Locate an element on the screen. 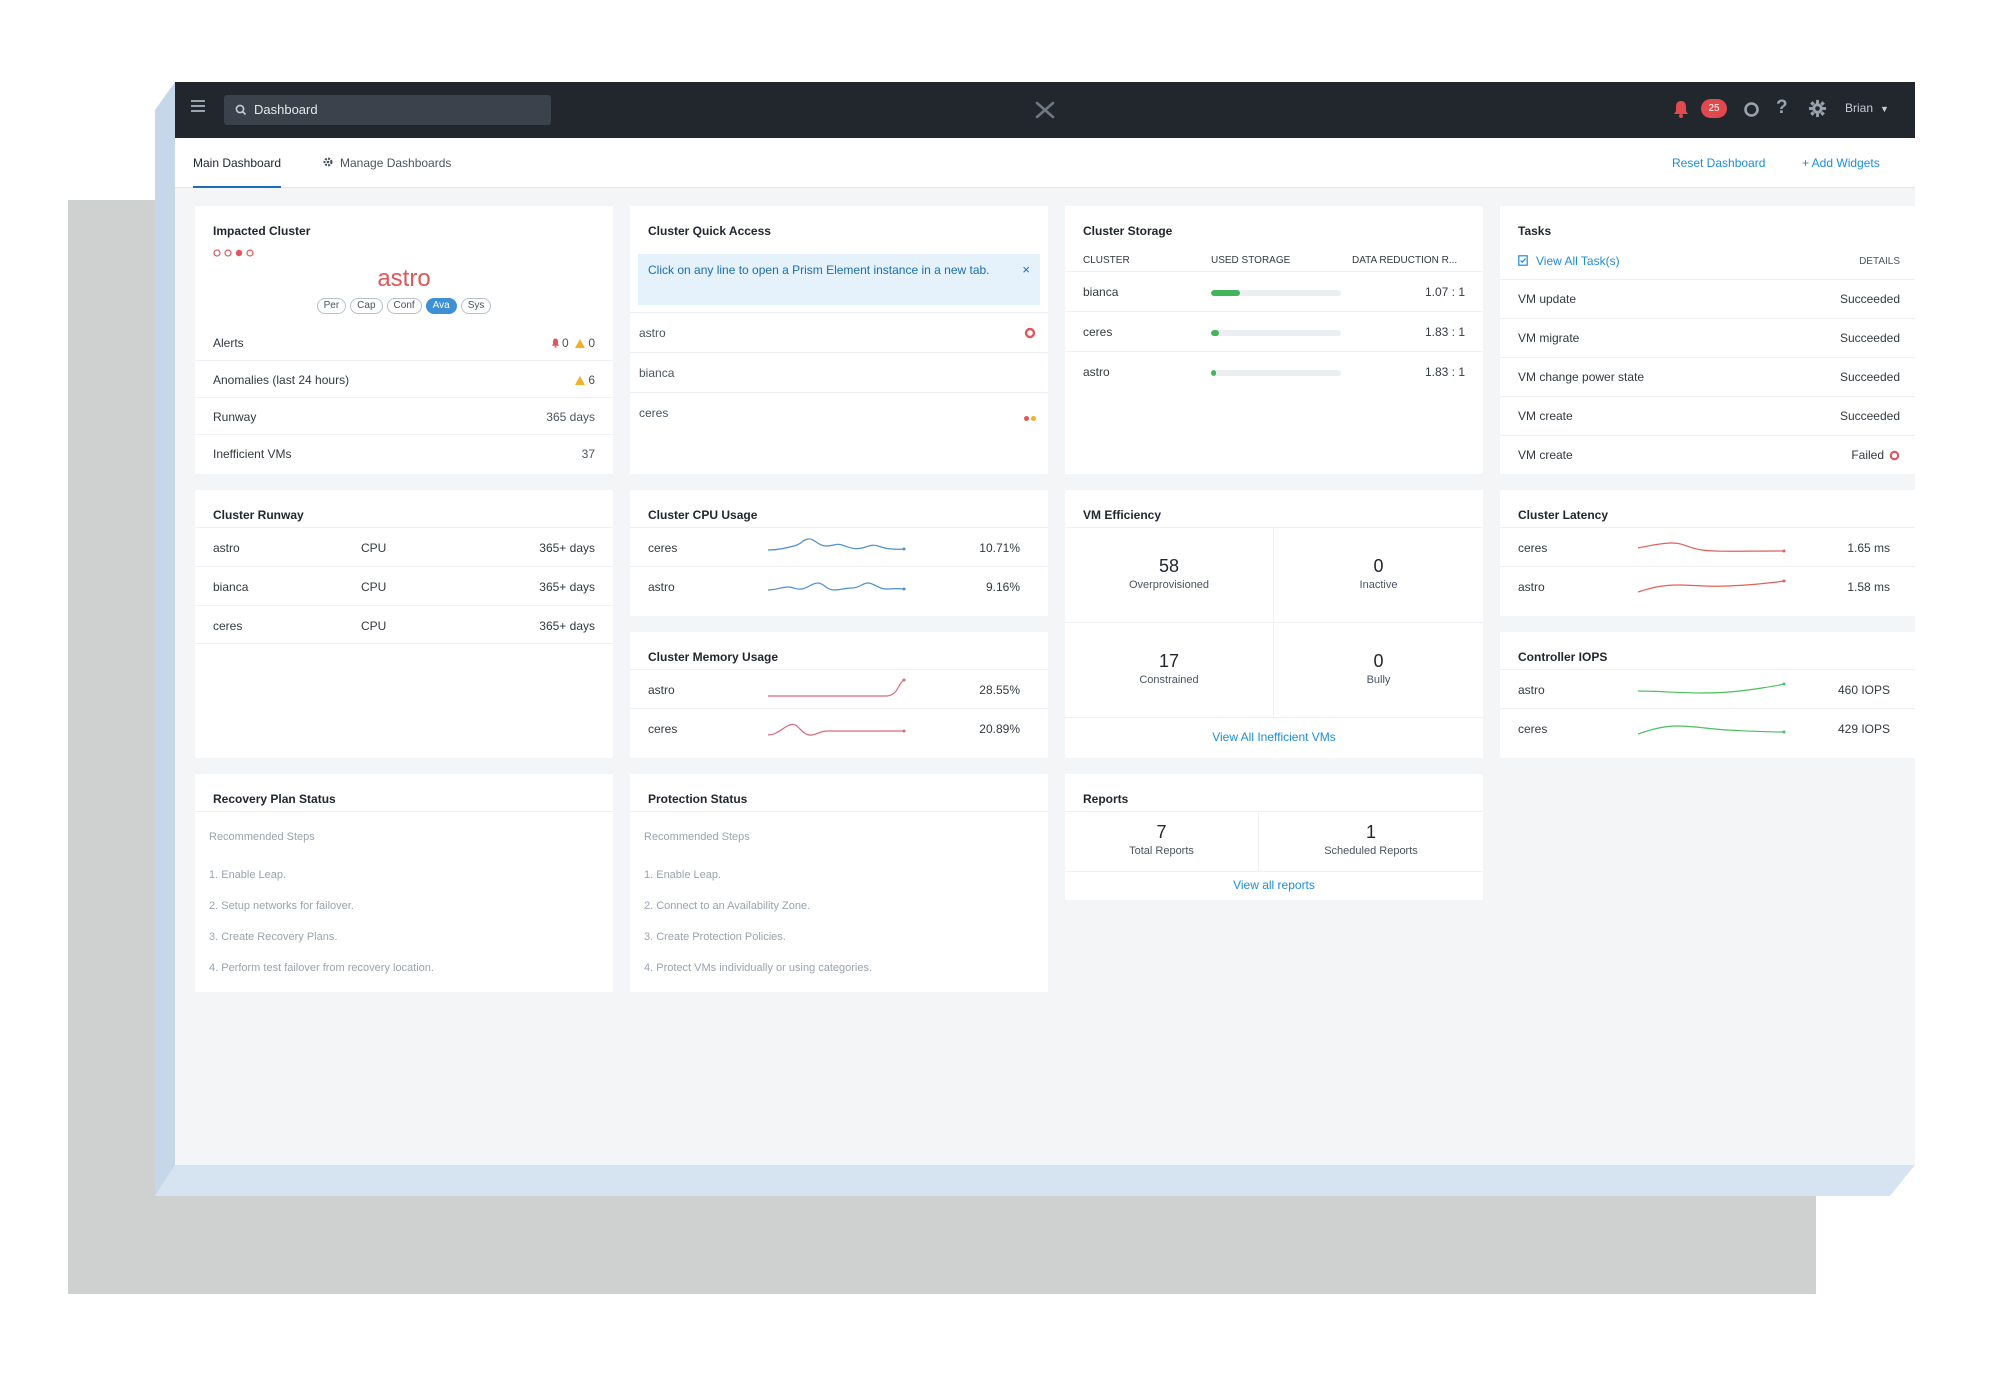 Image resolution: width=2016 pixels, height=1375 pixels. recommended-steps-heading: Recommended Steps is located at coordinates (262, 837).